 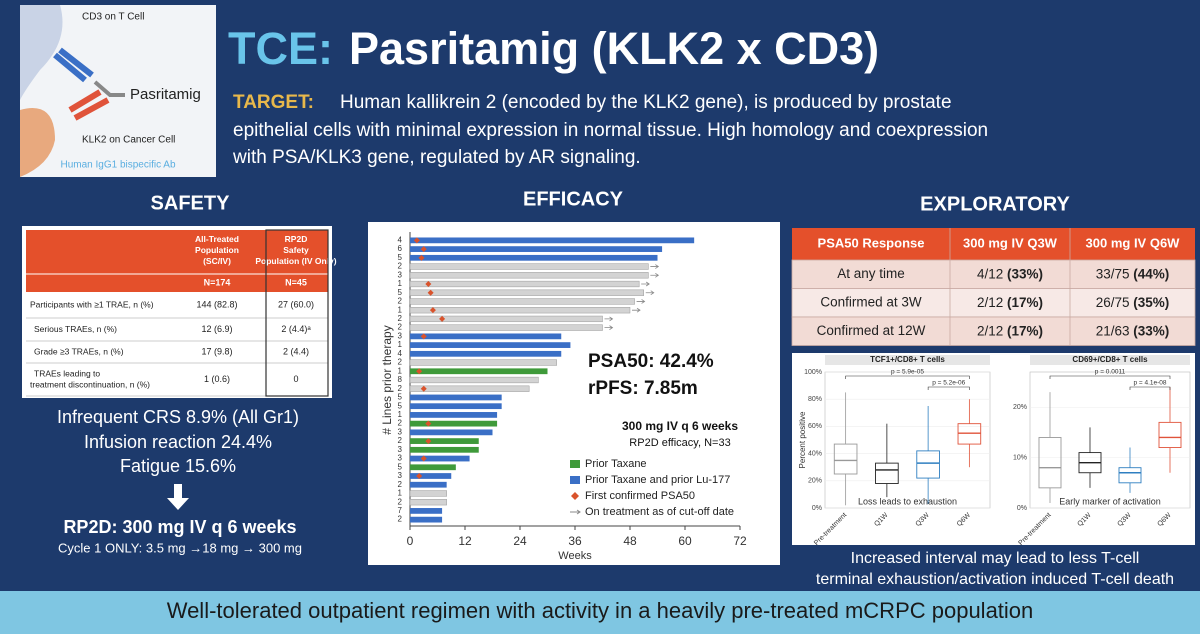 I want to click on column-header: 300 mg IV Q6W, so click(x=1133, y=242).